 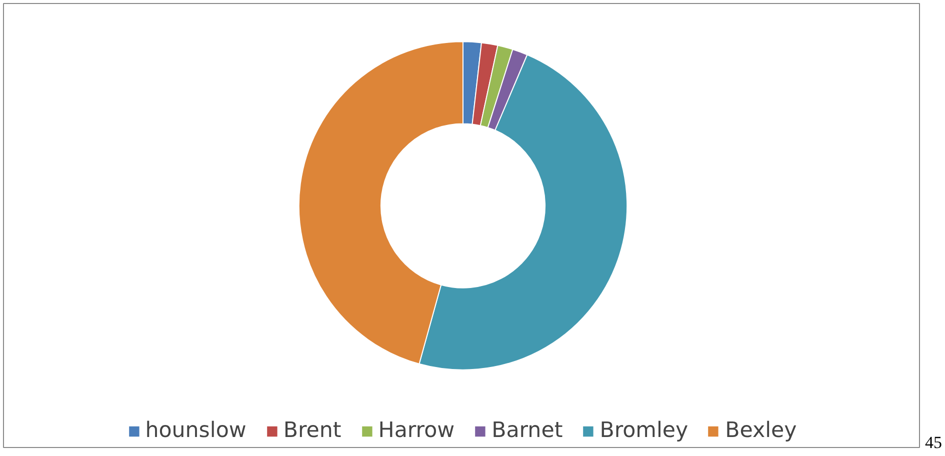 What do you see at coordinates (761, 430) in the screenshot?
I see `legend-label: Bexley` at bounding box center [761, 430].